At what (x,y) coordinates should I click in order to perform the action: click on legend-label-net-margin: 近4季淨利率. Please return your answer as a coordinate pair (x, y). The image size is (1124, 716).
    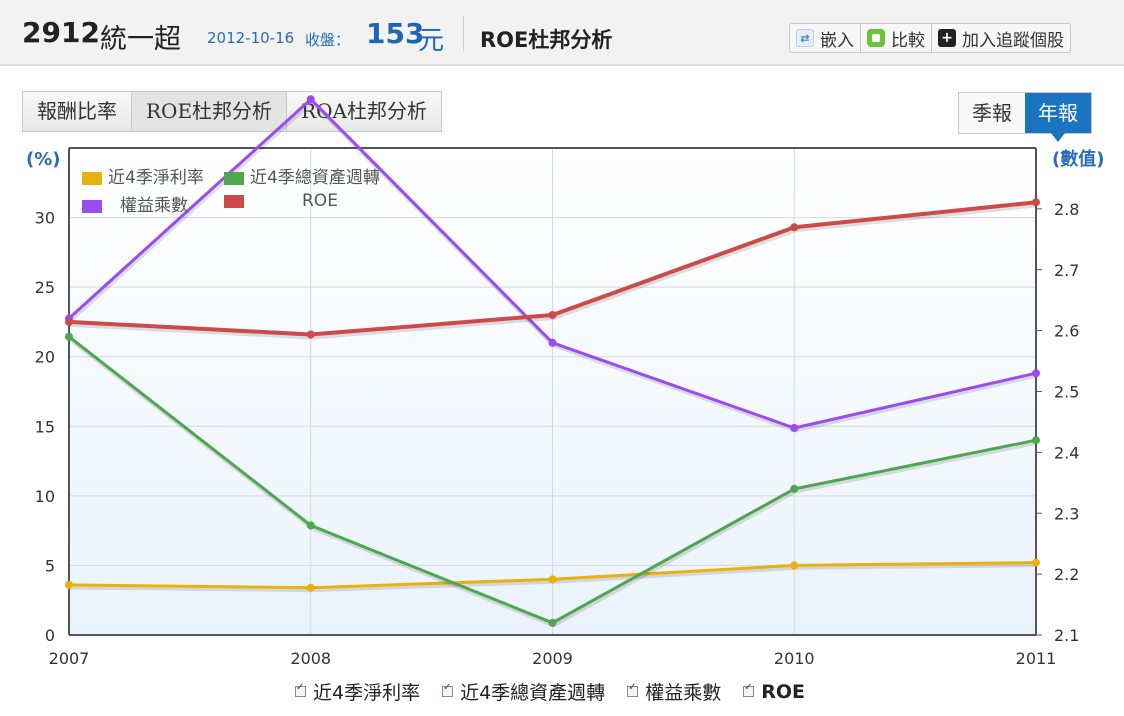
    Looking at the image, I should click on (156, 178).